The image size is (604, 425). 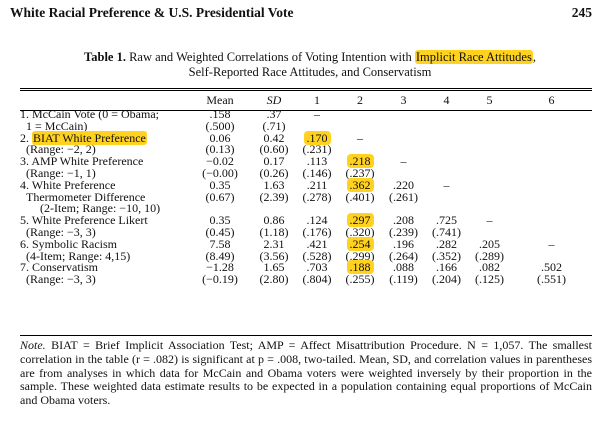 What do you see at coordinates (489, 267) in the screenshot?
I see `cell-value: .082` at bounding box center [489, 267].